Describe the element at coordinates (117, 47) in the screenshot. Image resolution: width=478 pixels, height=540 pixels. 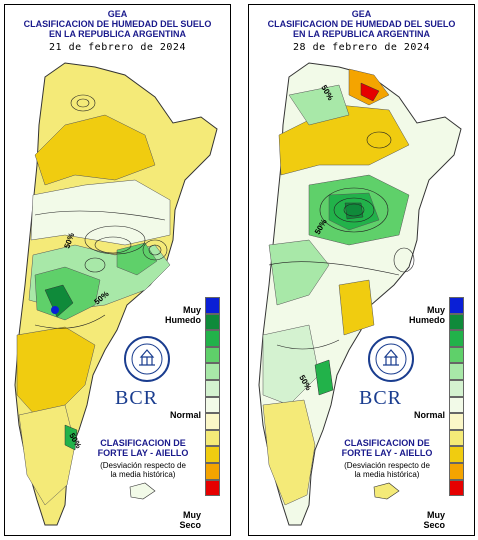
I see `map-date: 21 de febrero de 2024` at that location.